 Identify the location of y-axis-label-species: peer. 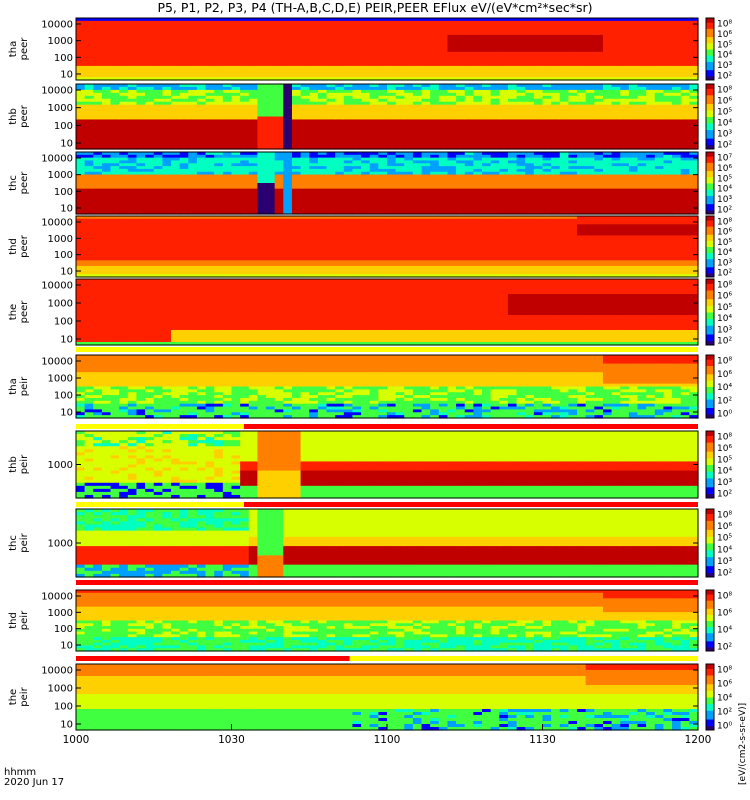
(24, 116).